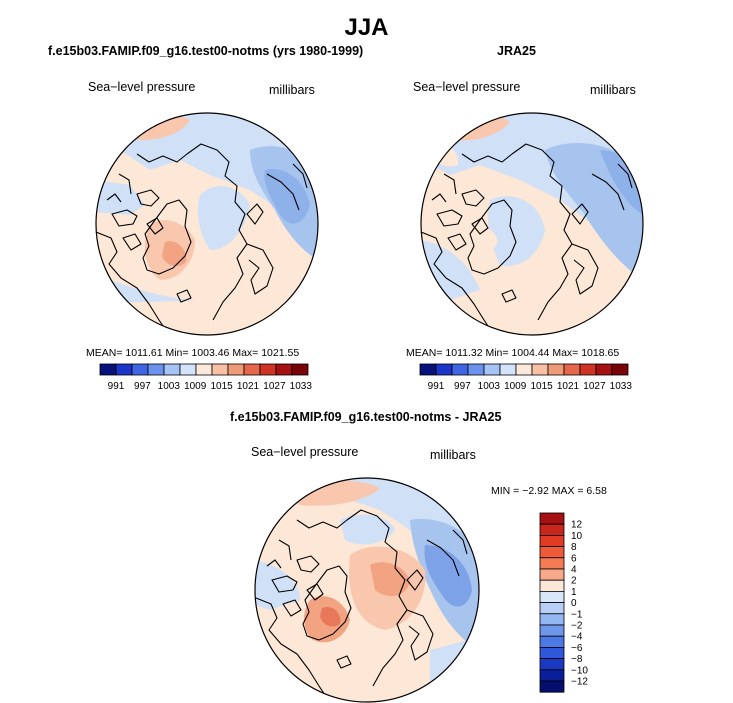  I want to click on panel2-map-border, so click(532, 224).